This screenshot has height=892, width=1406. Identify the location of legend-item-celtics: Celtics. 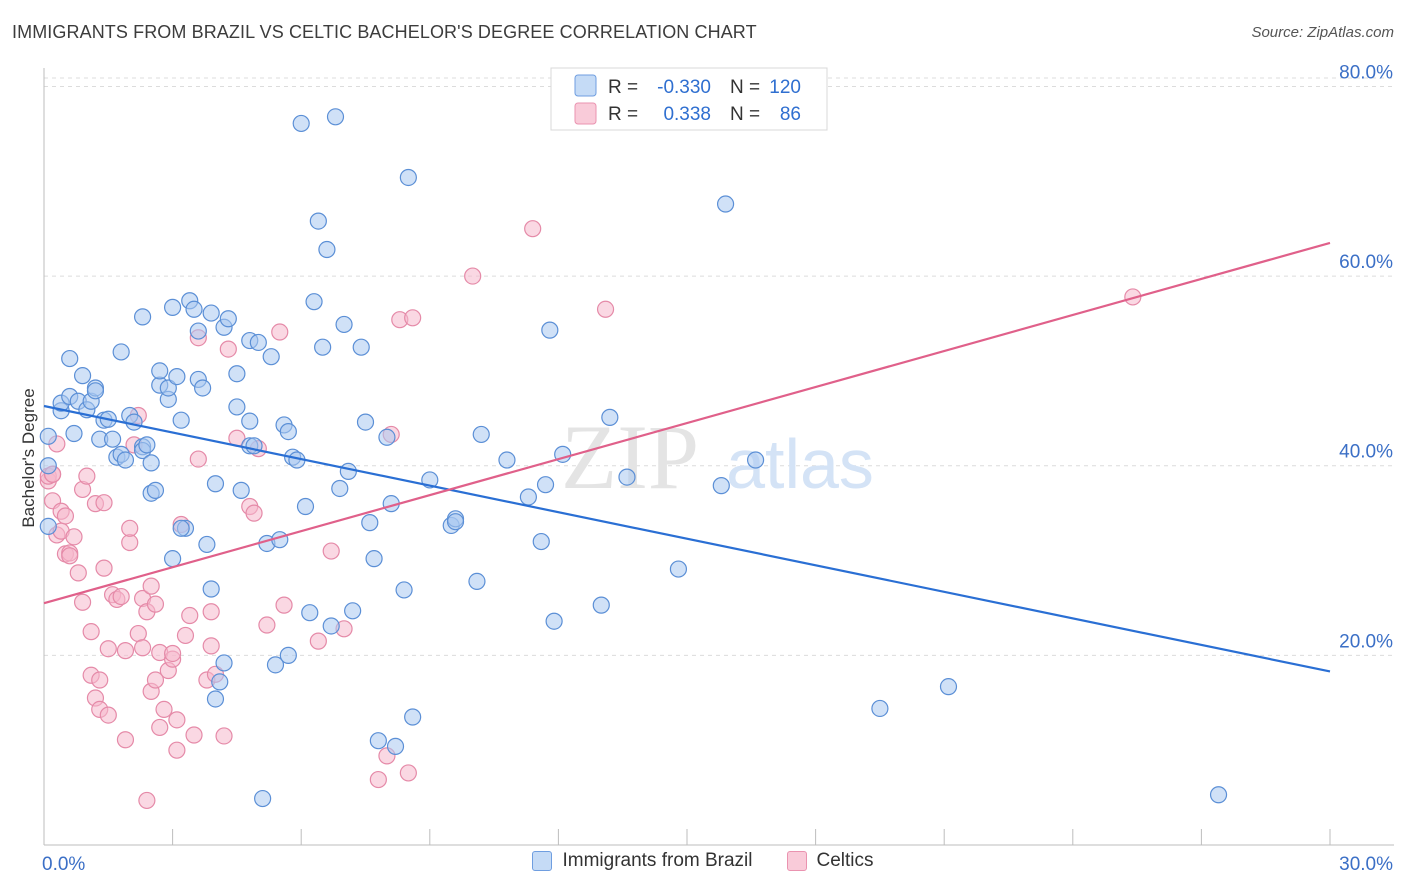
(830, 861).